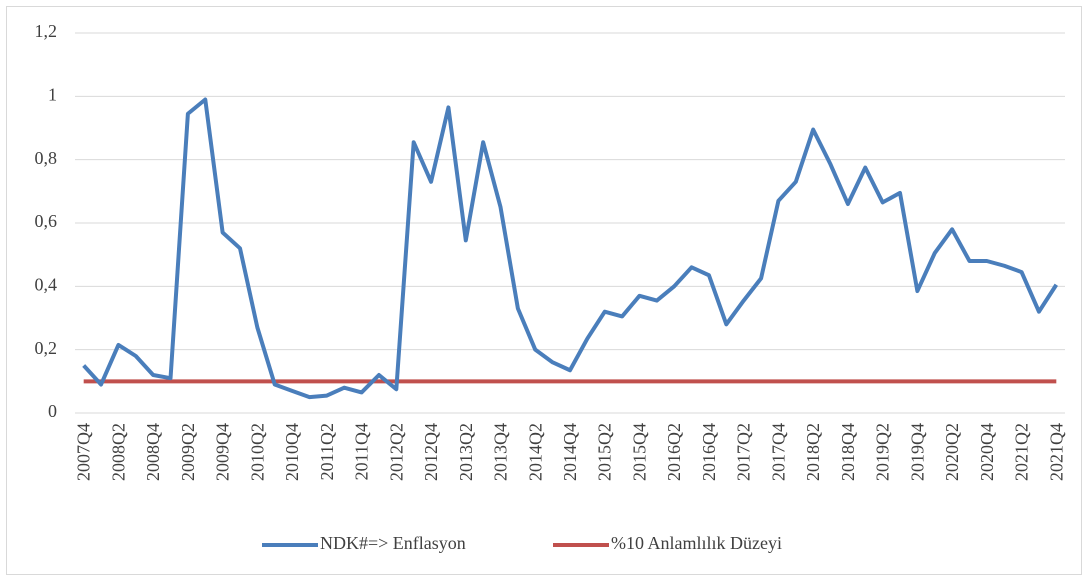  Describe the element at coordinates (52, 94) in the screenshot. I see `y-tick-label: 1` at that location.